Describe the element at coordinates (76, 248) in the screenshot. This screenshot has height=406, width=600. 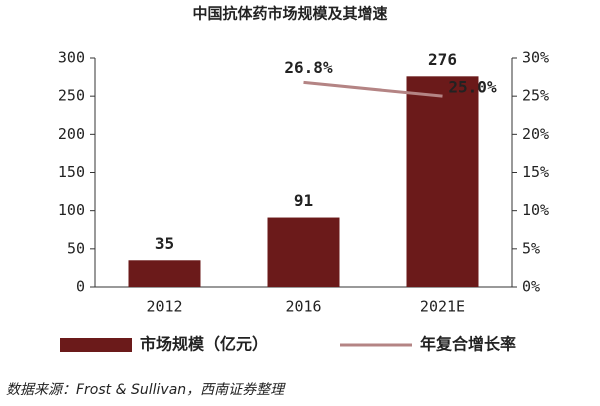
I see `y-tick-label: 50` at that location.